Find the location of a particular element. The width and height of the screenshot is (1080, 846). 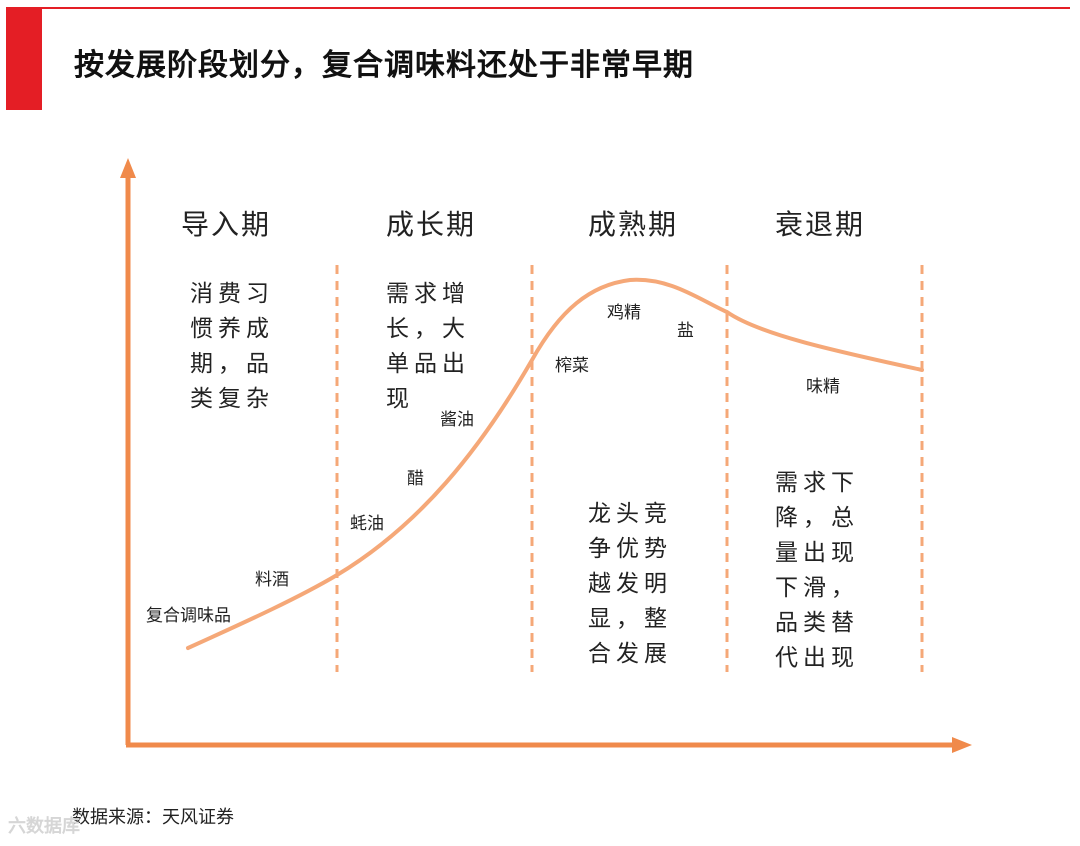

accent-bar is located at coordinates (24, 58).